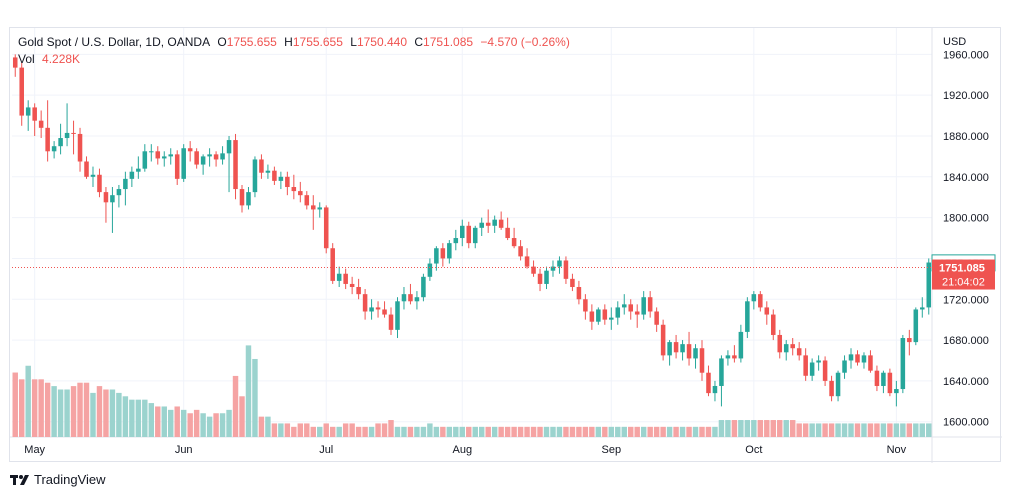  What do you see at coordinates (954, 42) in the screenshot?
I see `currency-label: USD` at bounding box center [954, 42].